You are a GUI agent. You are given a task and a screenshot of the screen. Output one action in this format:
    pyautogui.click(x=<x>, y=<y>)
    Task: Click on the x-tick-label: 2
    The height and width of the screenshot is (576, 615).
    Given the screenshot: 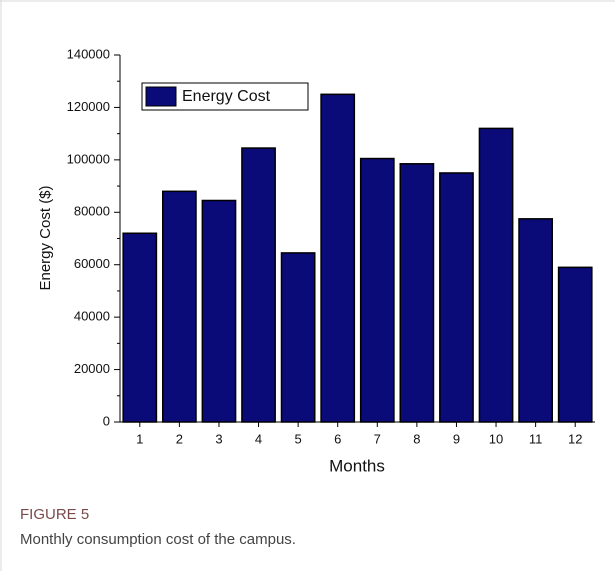 What is the action you would take?
    pyautogui.click(x=179, y=438)
    